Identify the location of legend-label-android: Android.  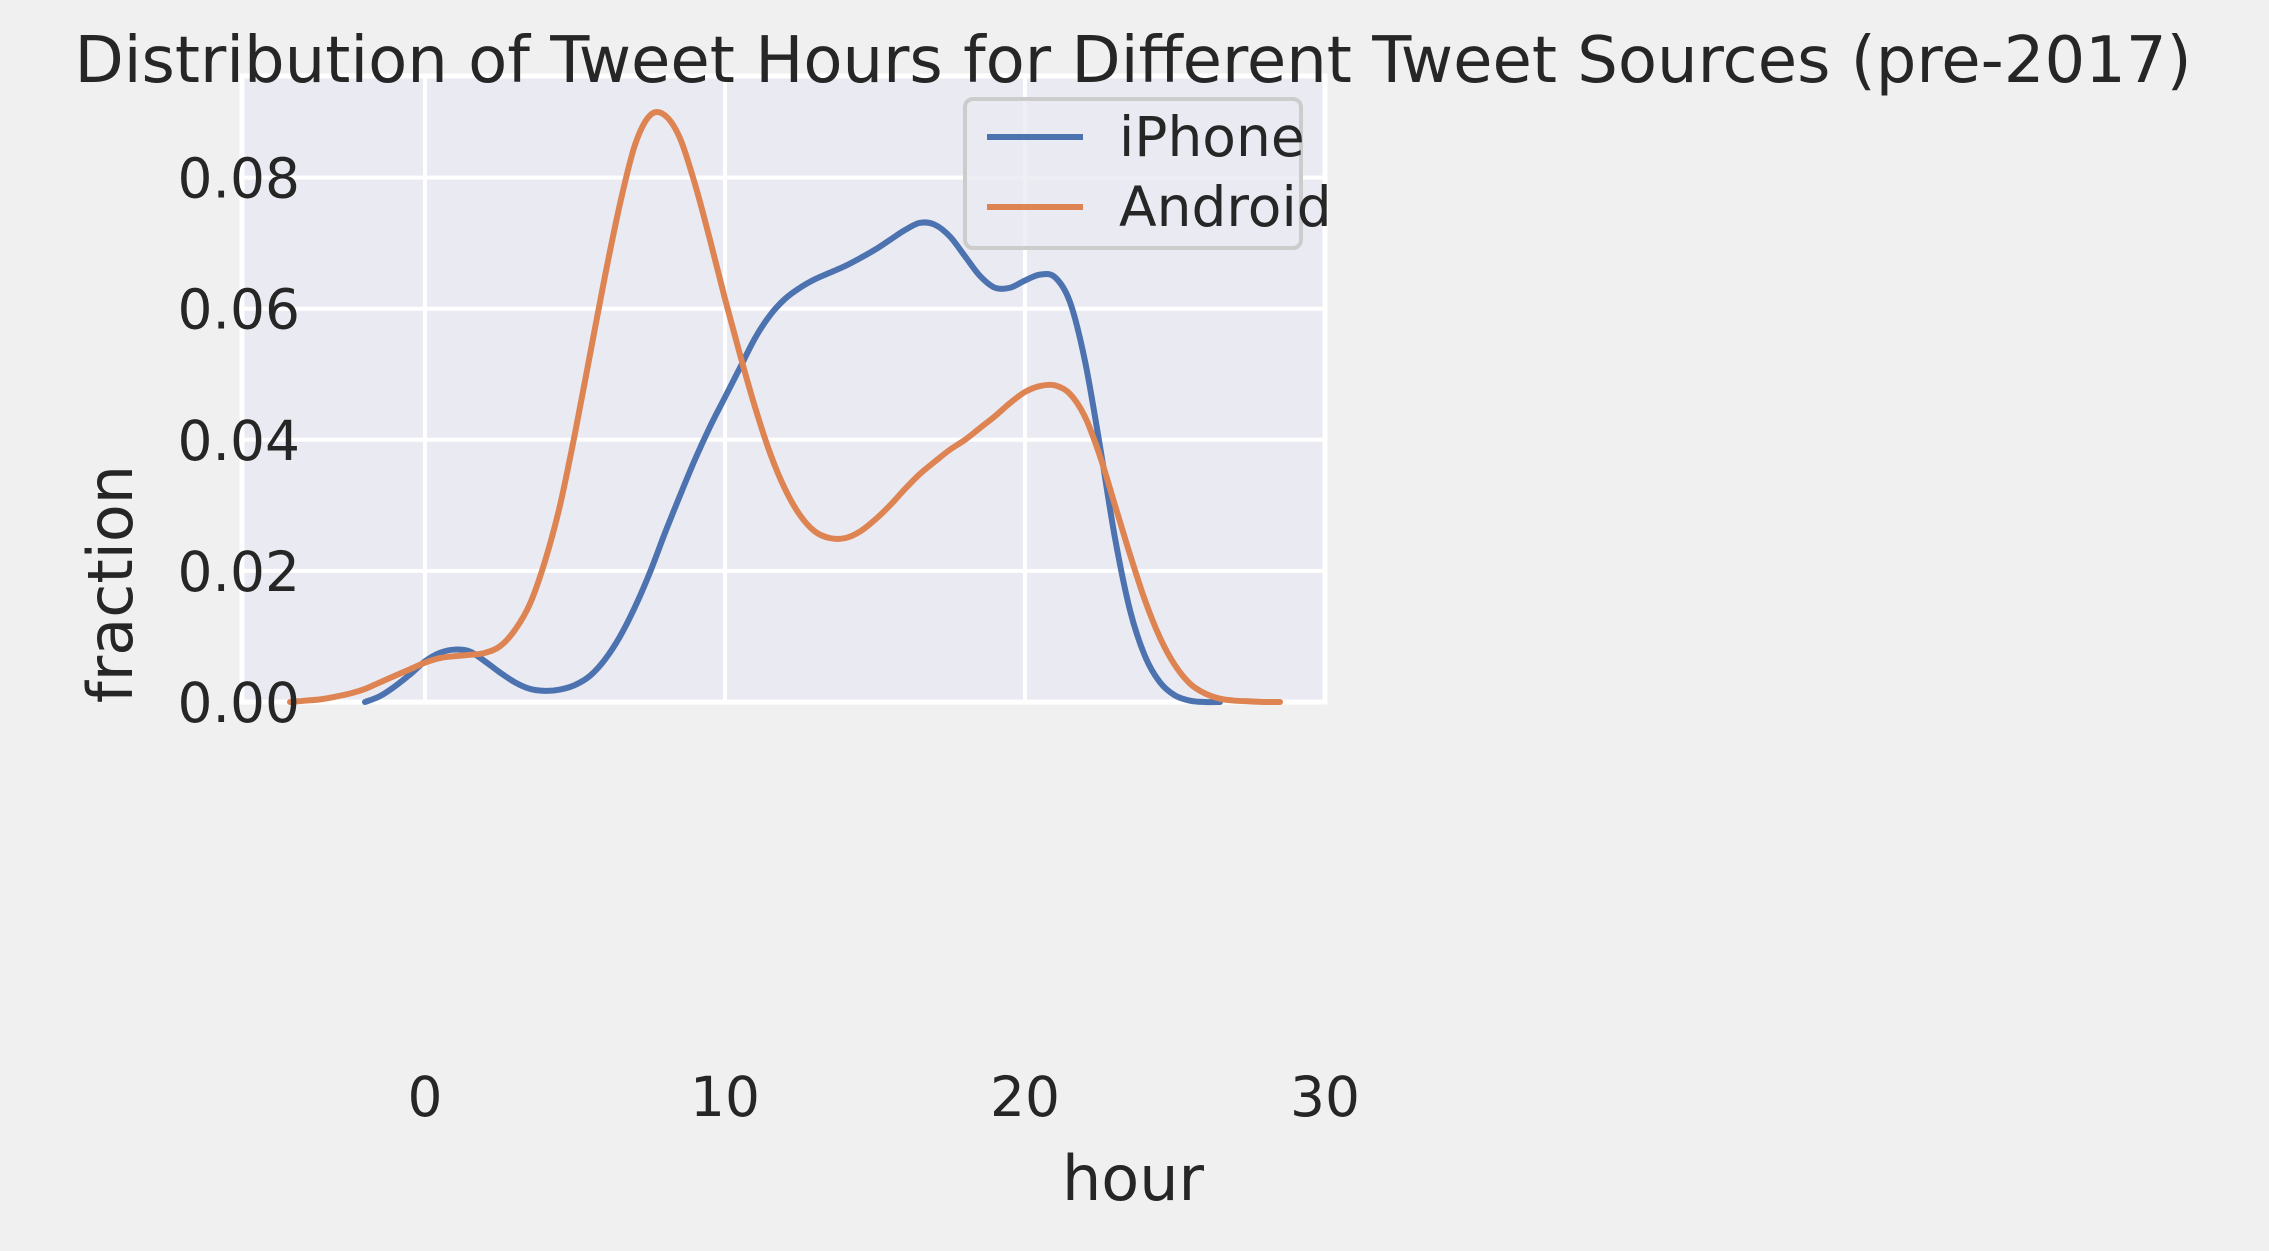
(1225, 207).